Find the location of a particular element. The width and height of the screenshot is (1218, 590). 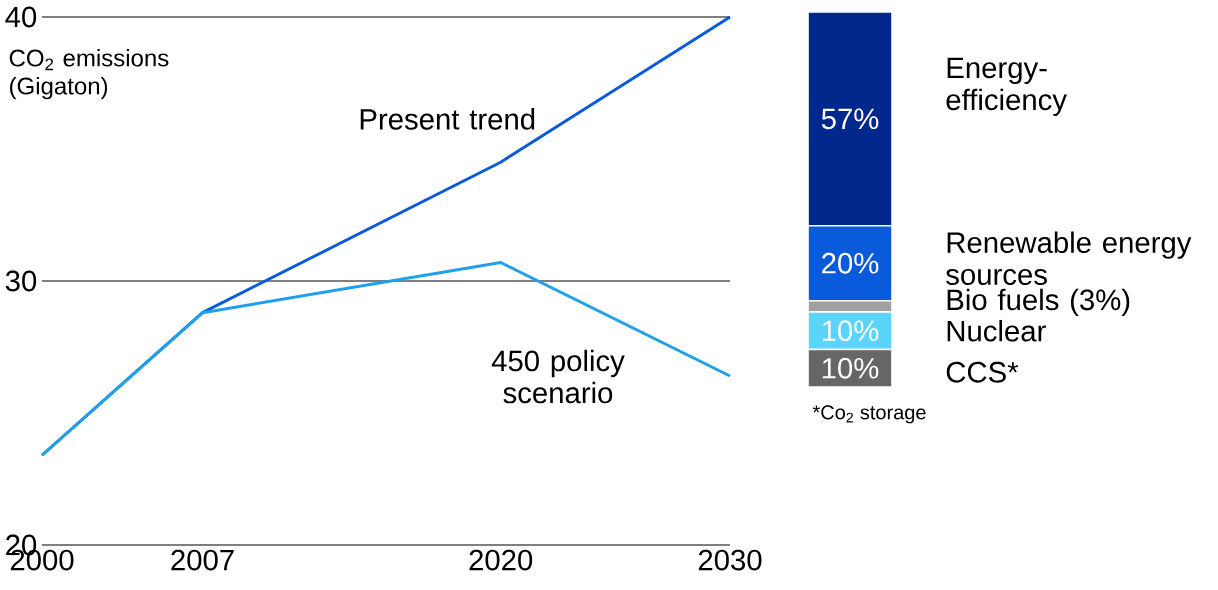

data-label: 57% is located at coordinates (850, 119).